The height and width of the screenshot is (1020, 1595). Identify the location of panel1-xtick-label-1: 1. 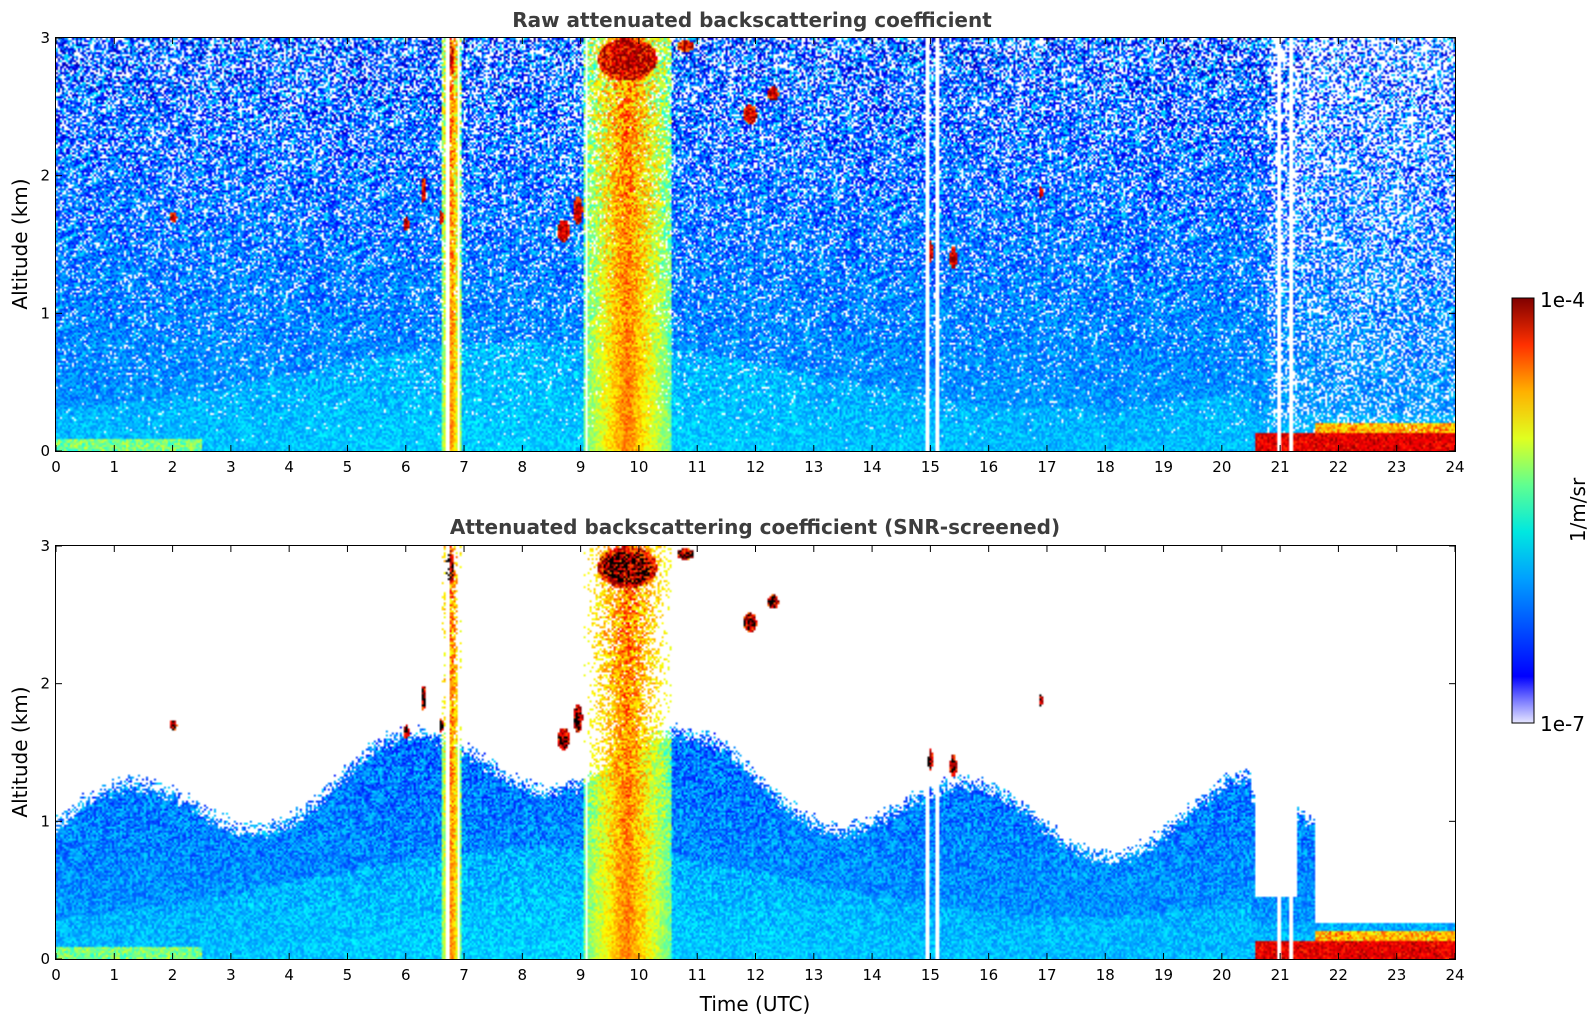
(115, 467).